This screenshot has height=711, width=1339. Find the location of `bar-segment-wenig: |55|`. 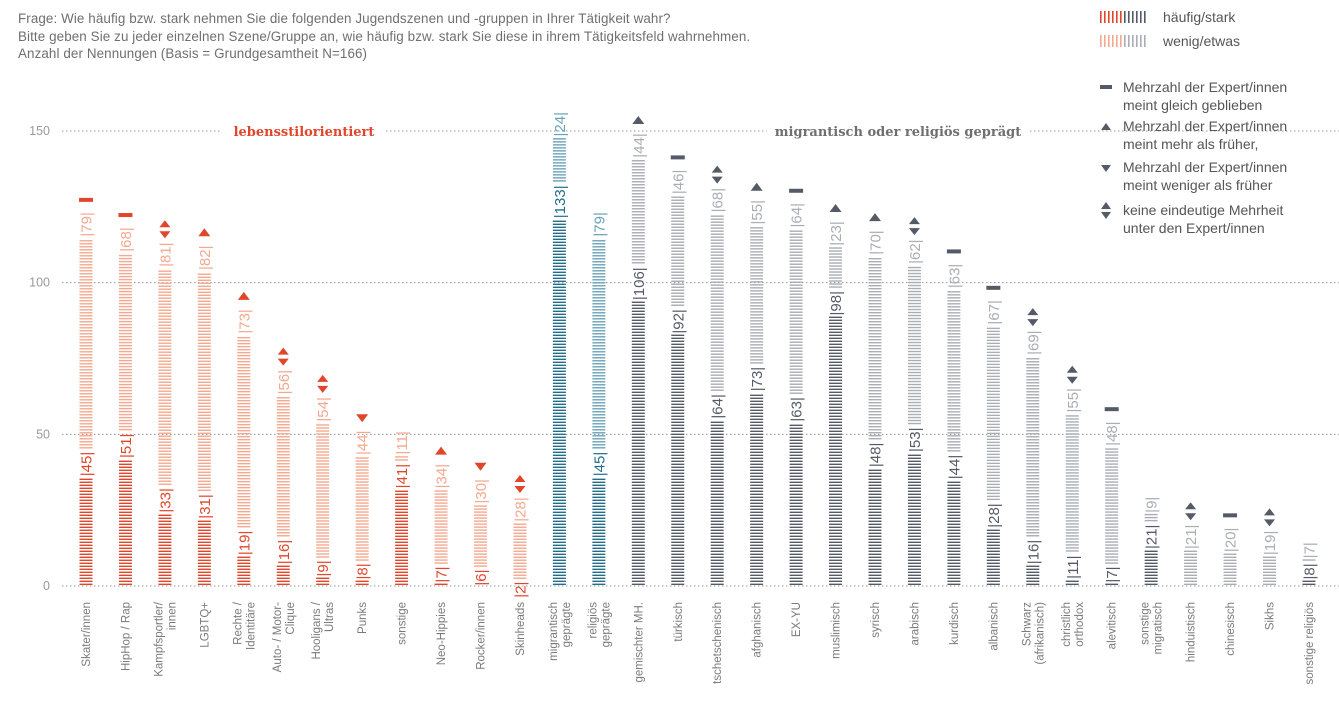

bar-segment-wenig: |55| is located at coordinates (1073, 470).